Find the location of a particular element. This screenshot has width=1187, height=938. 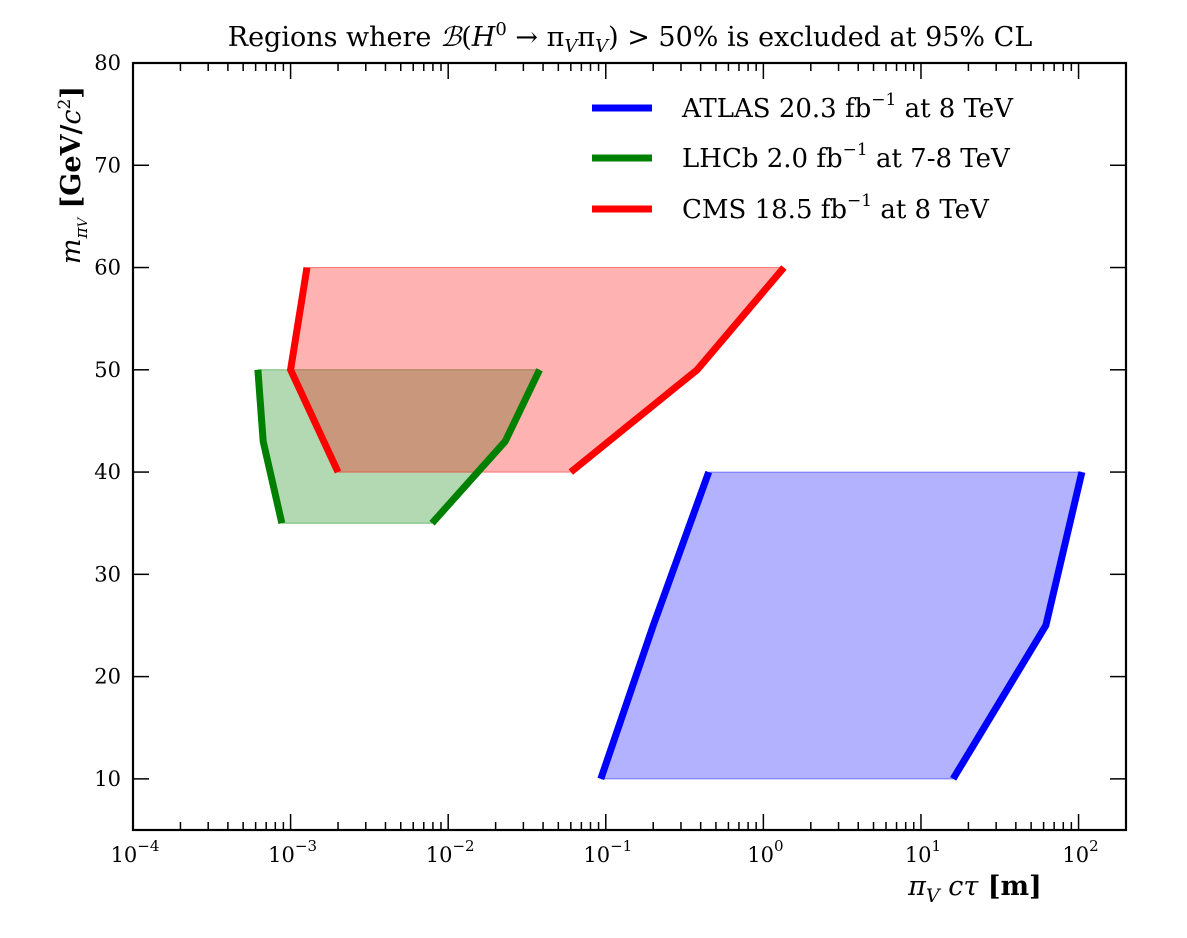

boundary-2-right is located at coordinates (677, 370).